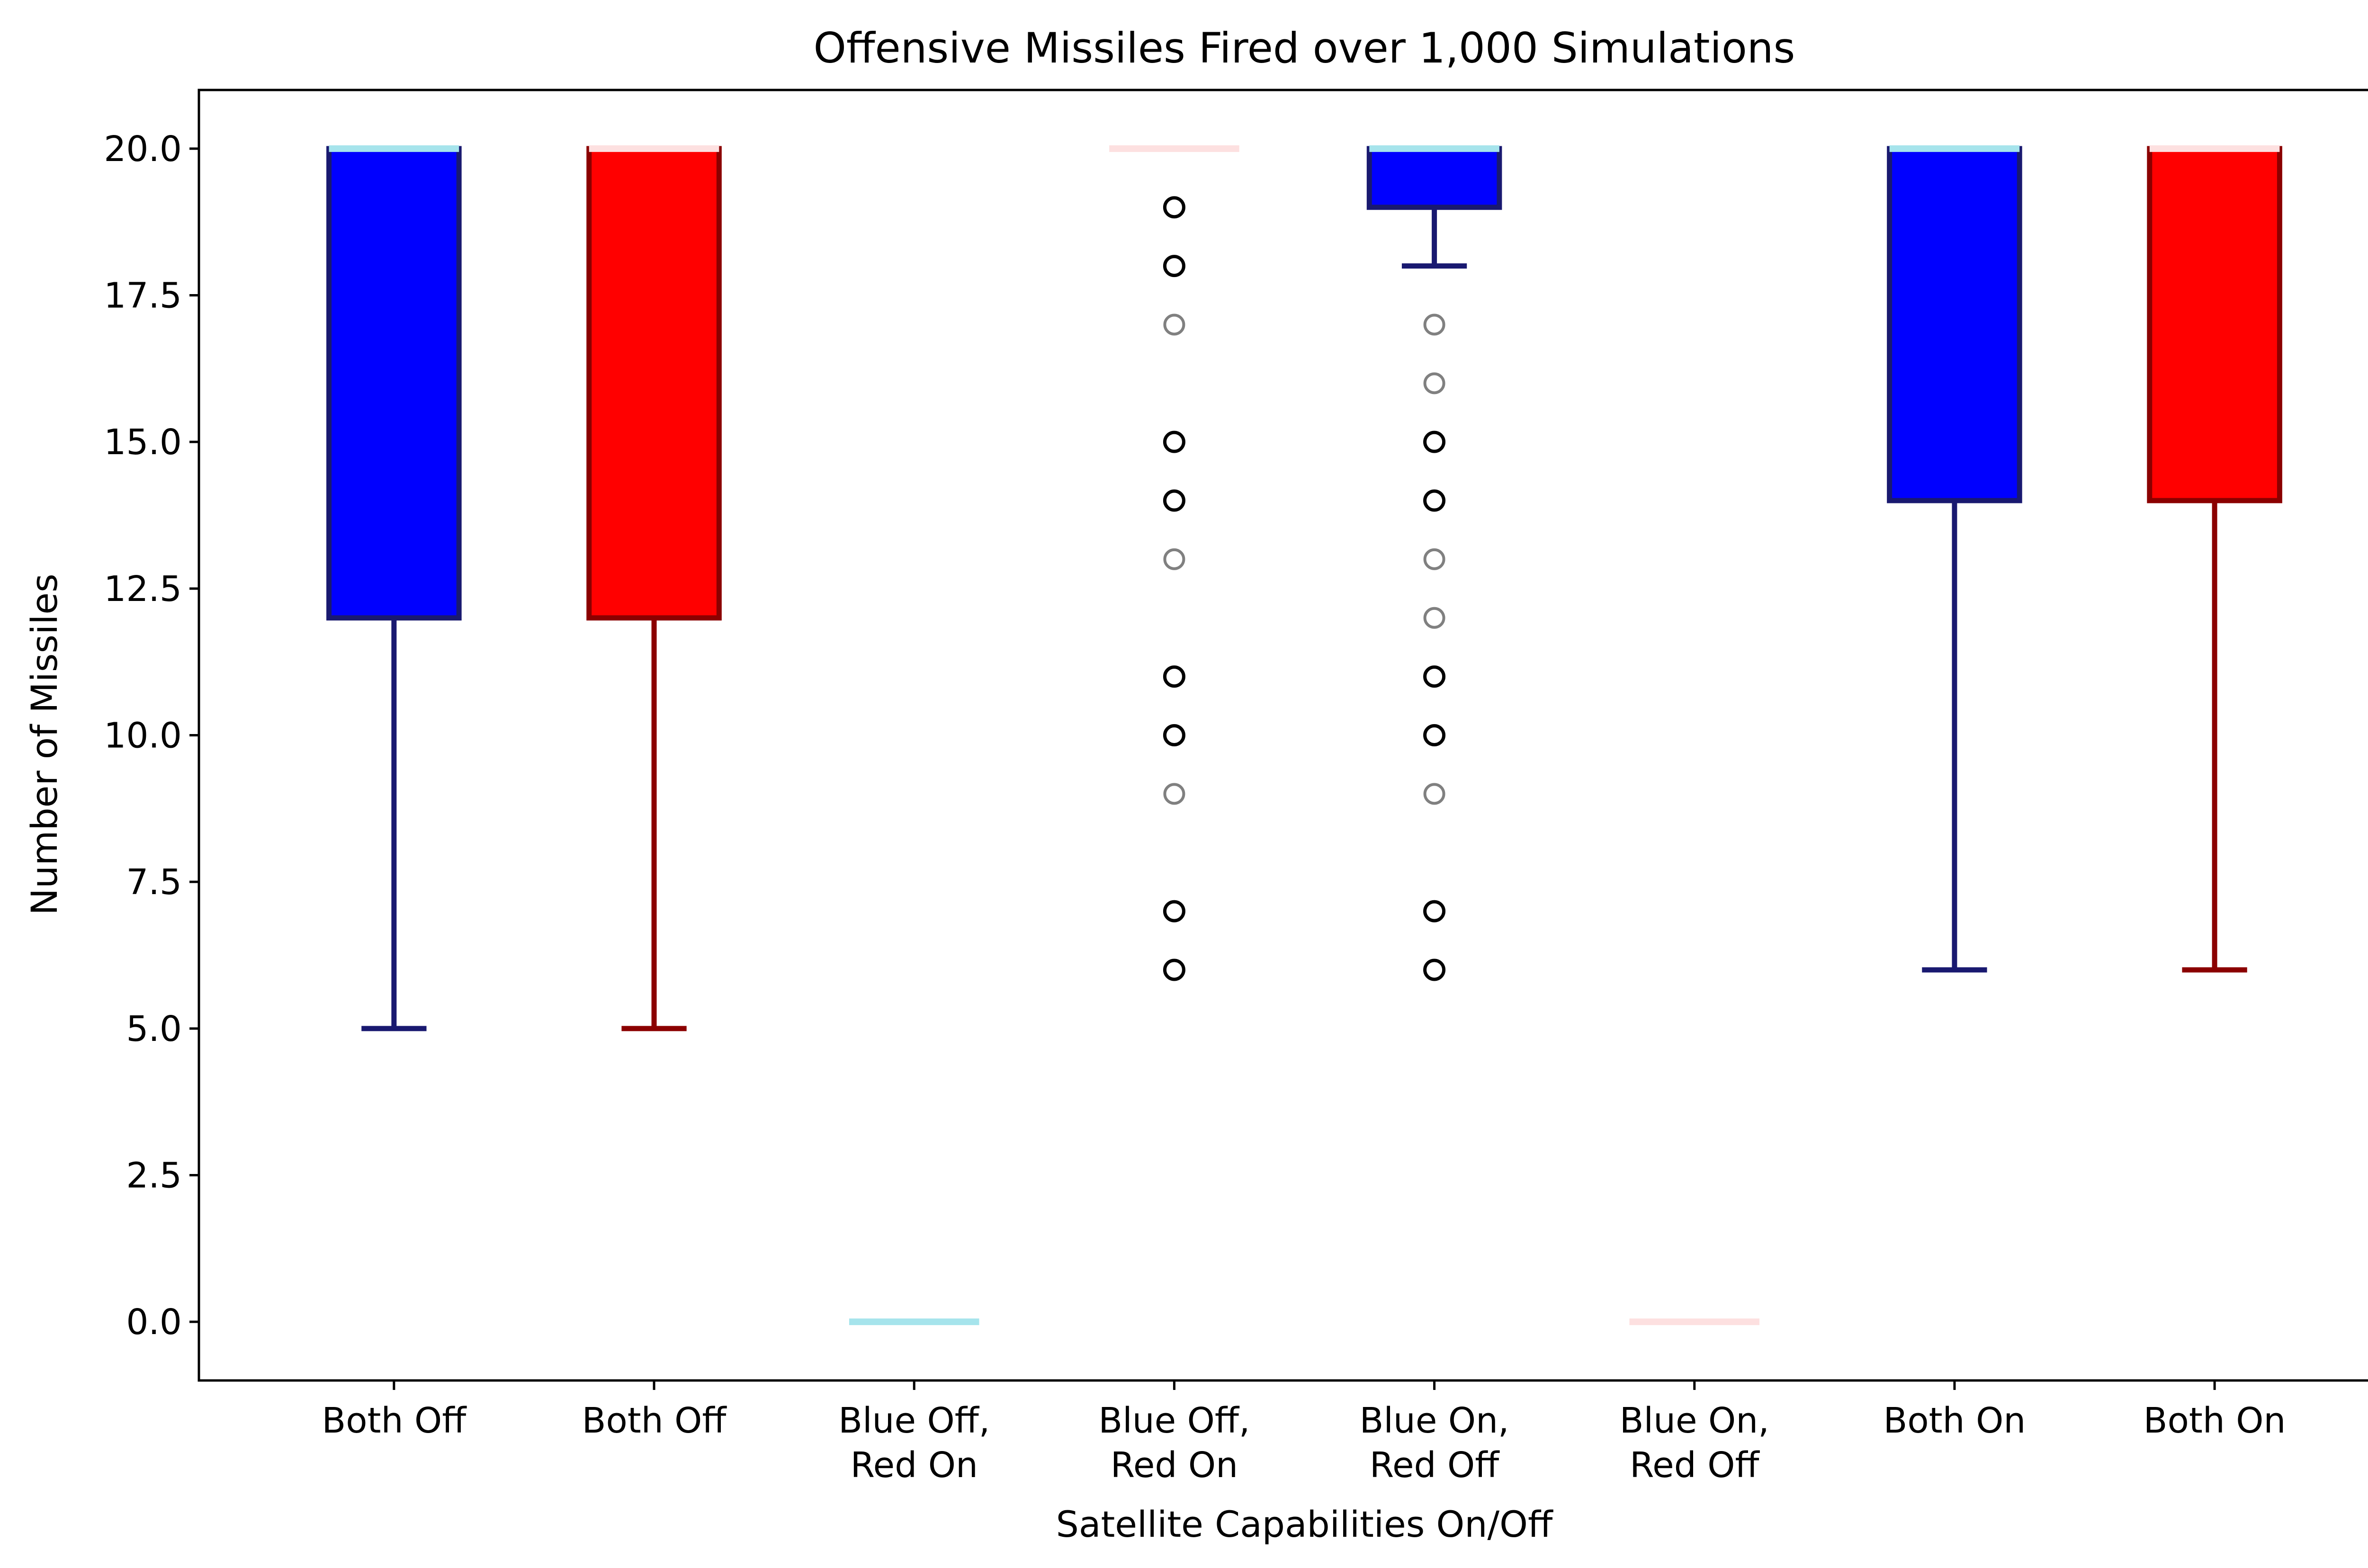 The height and width of the screenshot is (1568, 2368). Describe the element at coordinates (143, 442) in the screenshot. I see `y-tick-label: 15.0` at that location.